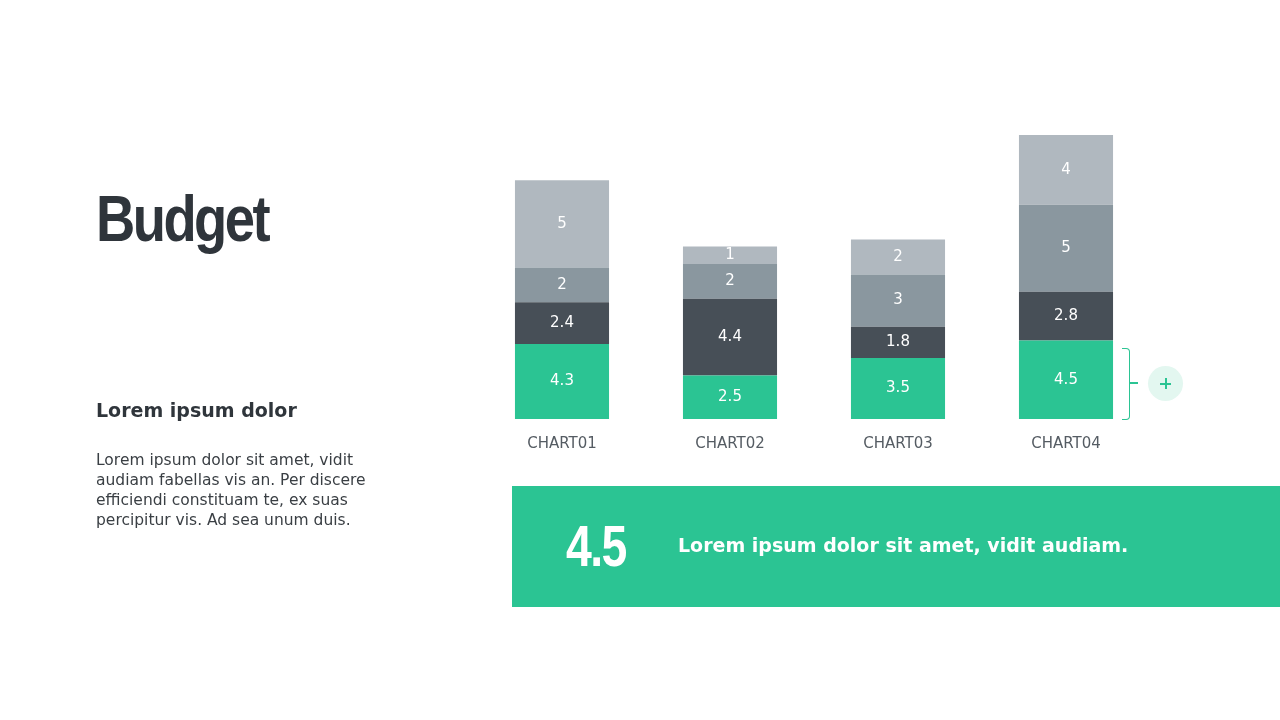  I want to click on text: 4.5, so click(596, 545).